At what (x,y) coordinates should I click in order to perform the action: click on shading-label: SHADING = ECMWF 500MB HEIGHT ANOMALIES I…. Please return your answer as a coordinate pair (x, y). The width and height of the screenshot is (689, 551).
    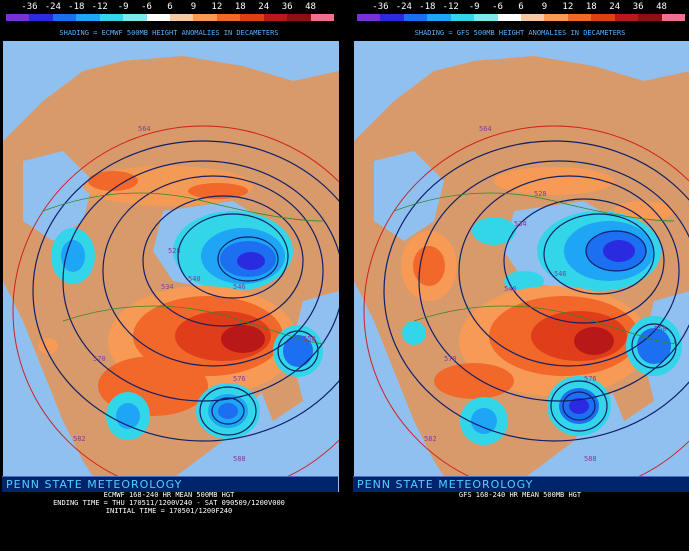
    Looking at the image, I should click on (169, 33).